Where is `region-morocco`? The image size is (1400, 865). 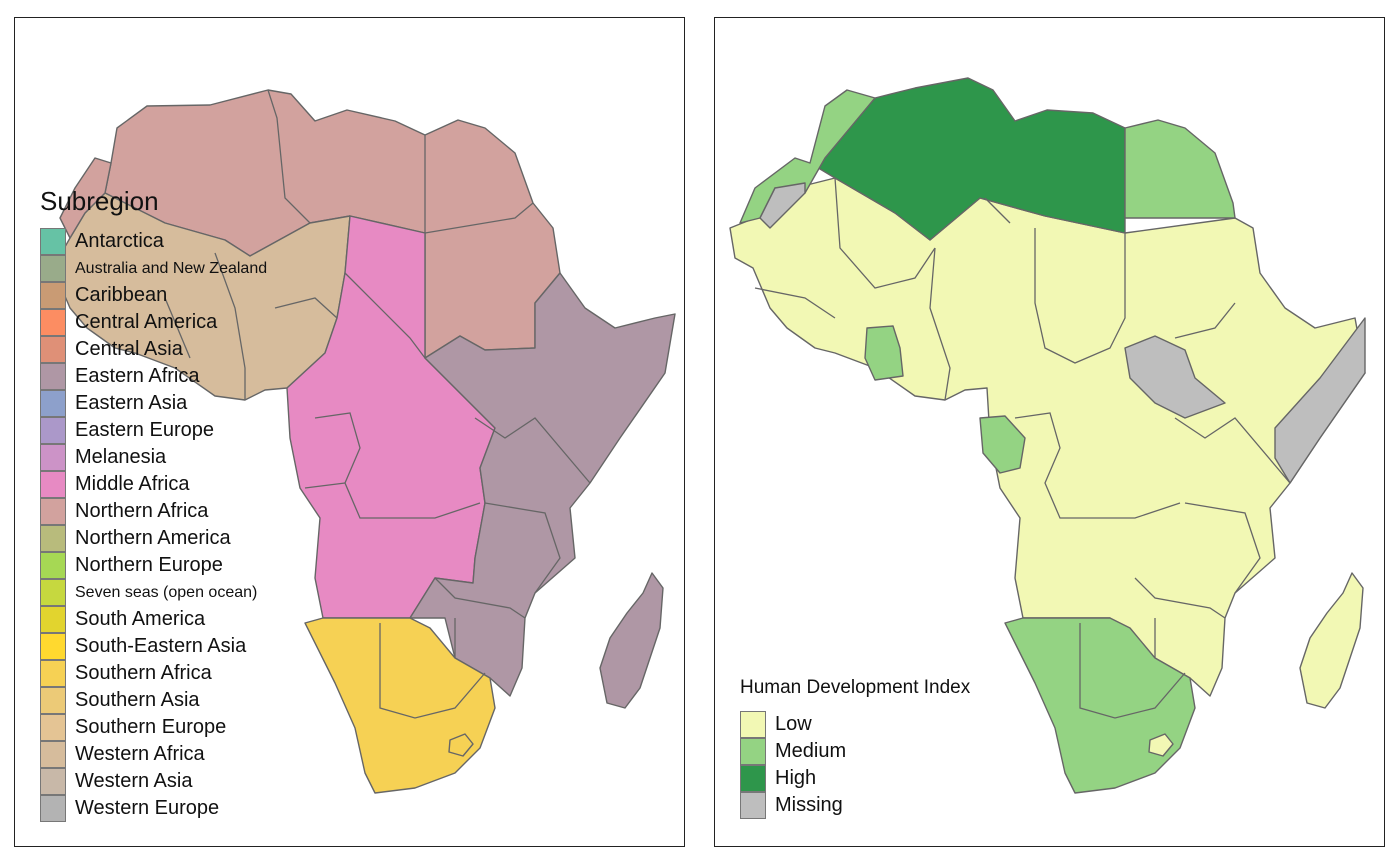
region-morocco is located at coordinates (85, 198).